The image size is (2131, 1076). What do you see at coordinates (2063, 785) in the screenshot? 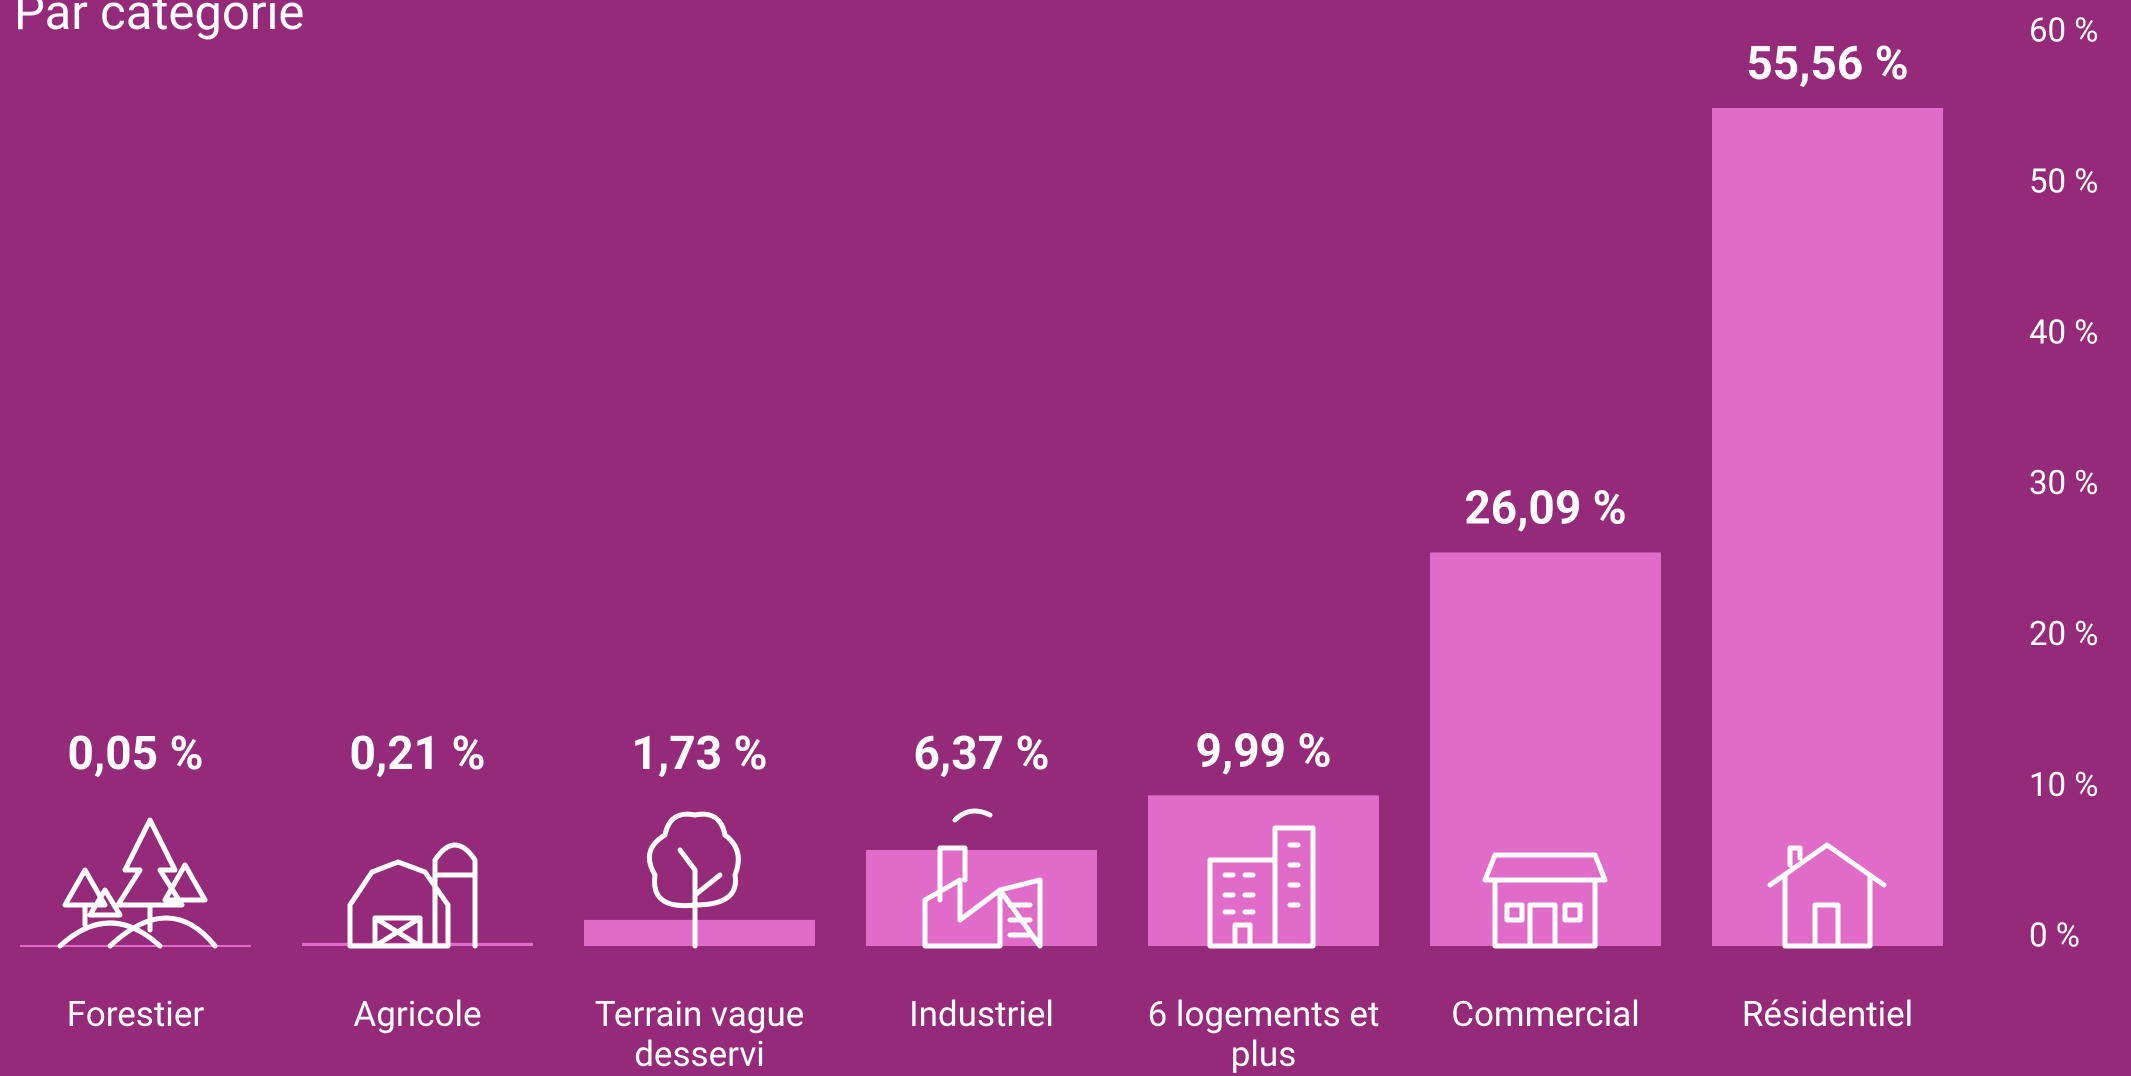
I see `y-tick-label: 10 %` at bounding box center [2063, 785].